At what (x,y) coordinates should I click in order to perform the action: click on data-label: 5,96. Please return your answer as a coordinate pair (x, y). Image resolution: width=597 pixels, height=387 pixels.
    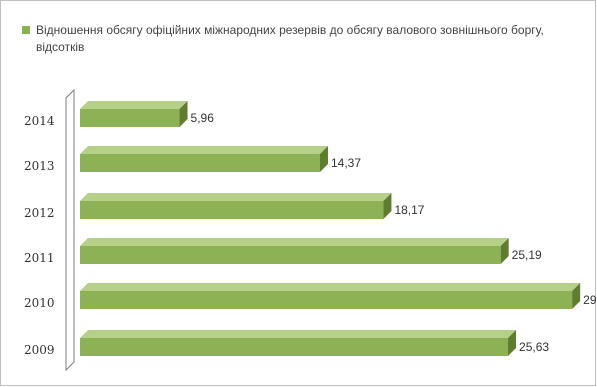
    Looking at the image, I should click on (203, 118).